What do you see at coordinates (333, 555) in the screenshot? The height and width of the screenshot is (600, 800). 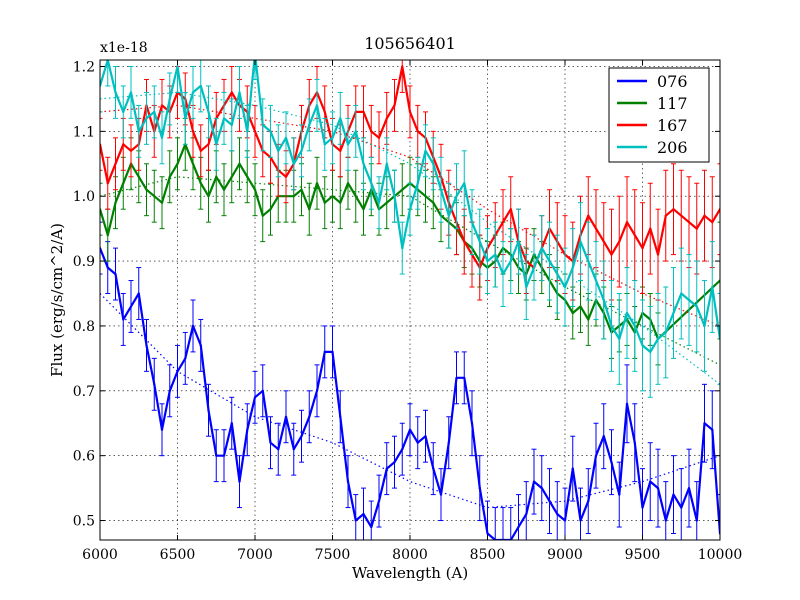 I see `x-tick-label: 7500` at bounding box center [333, 555].